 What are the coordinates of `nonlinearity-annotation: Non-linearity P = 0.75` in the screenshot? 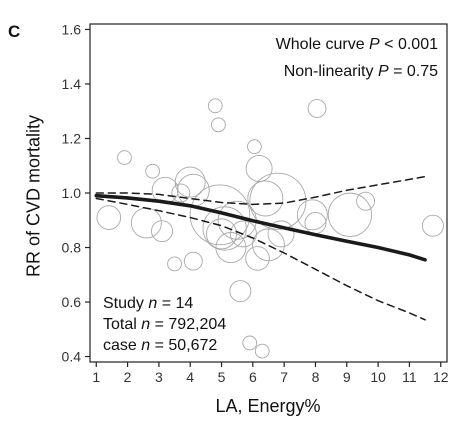 It's located at (361, 72).